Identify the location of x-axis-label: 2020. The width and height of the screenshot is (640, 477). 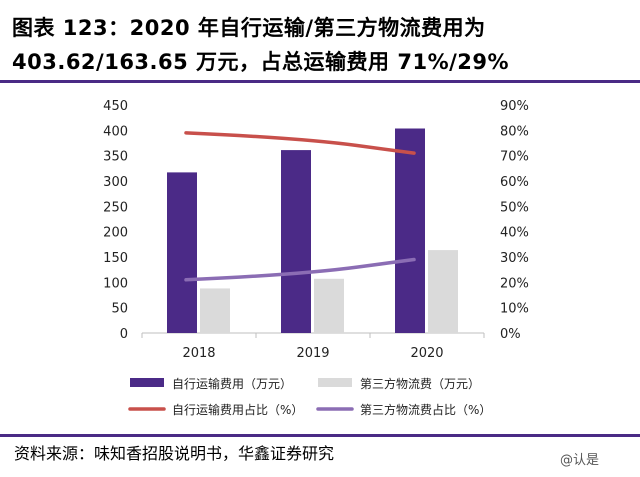
(426, 353).